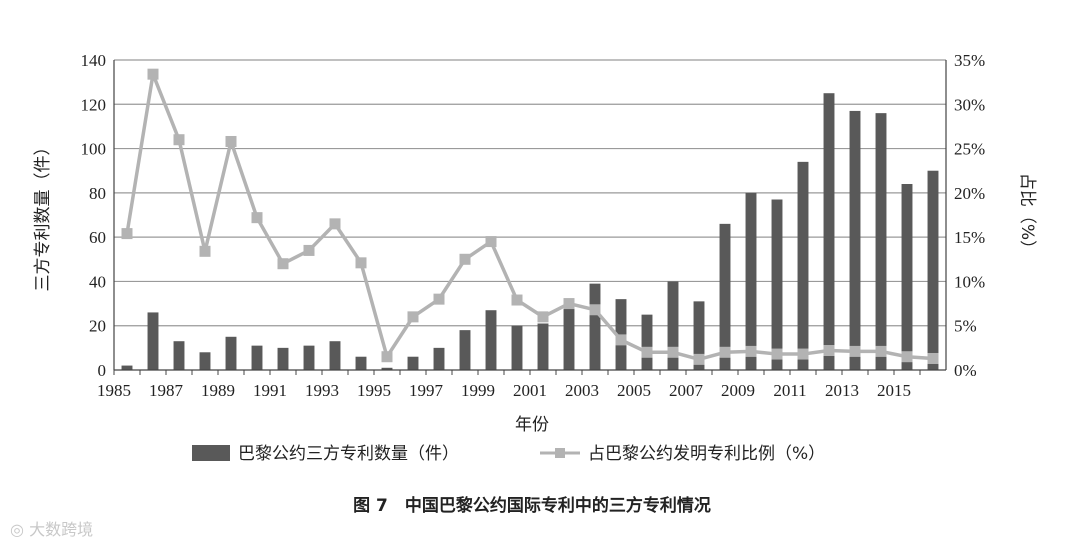 The image size is (1080, 551). Describe the element at coordinates (969, 193) in the screenshot. I see `y-right-tick-label: 20%` at that location.